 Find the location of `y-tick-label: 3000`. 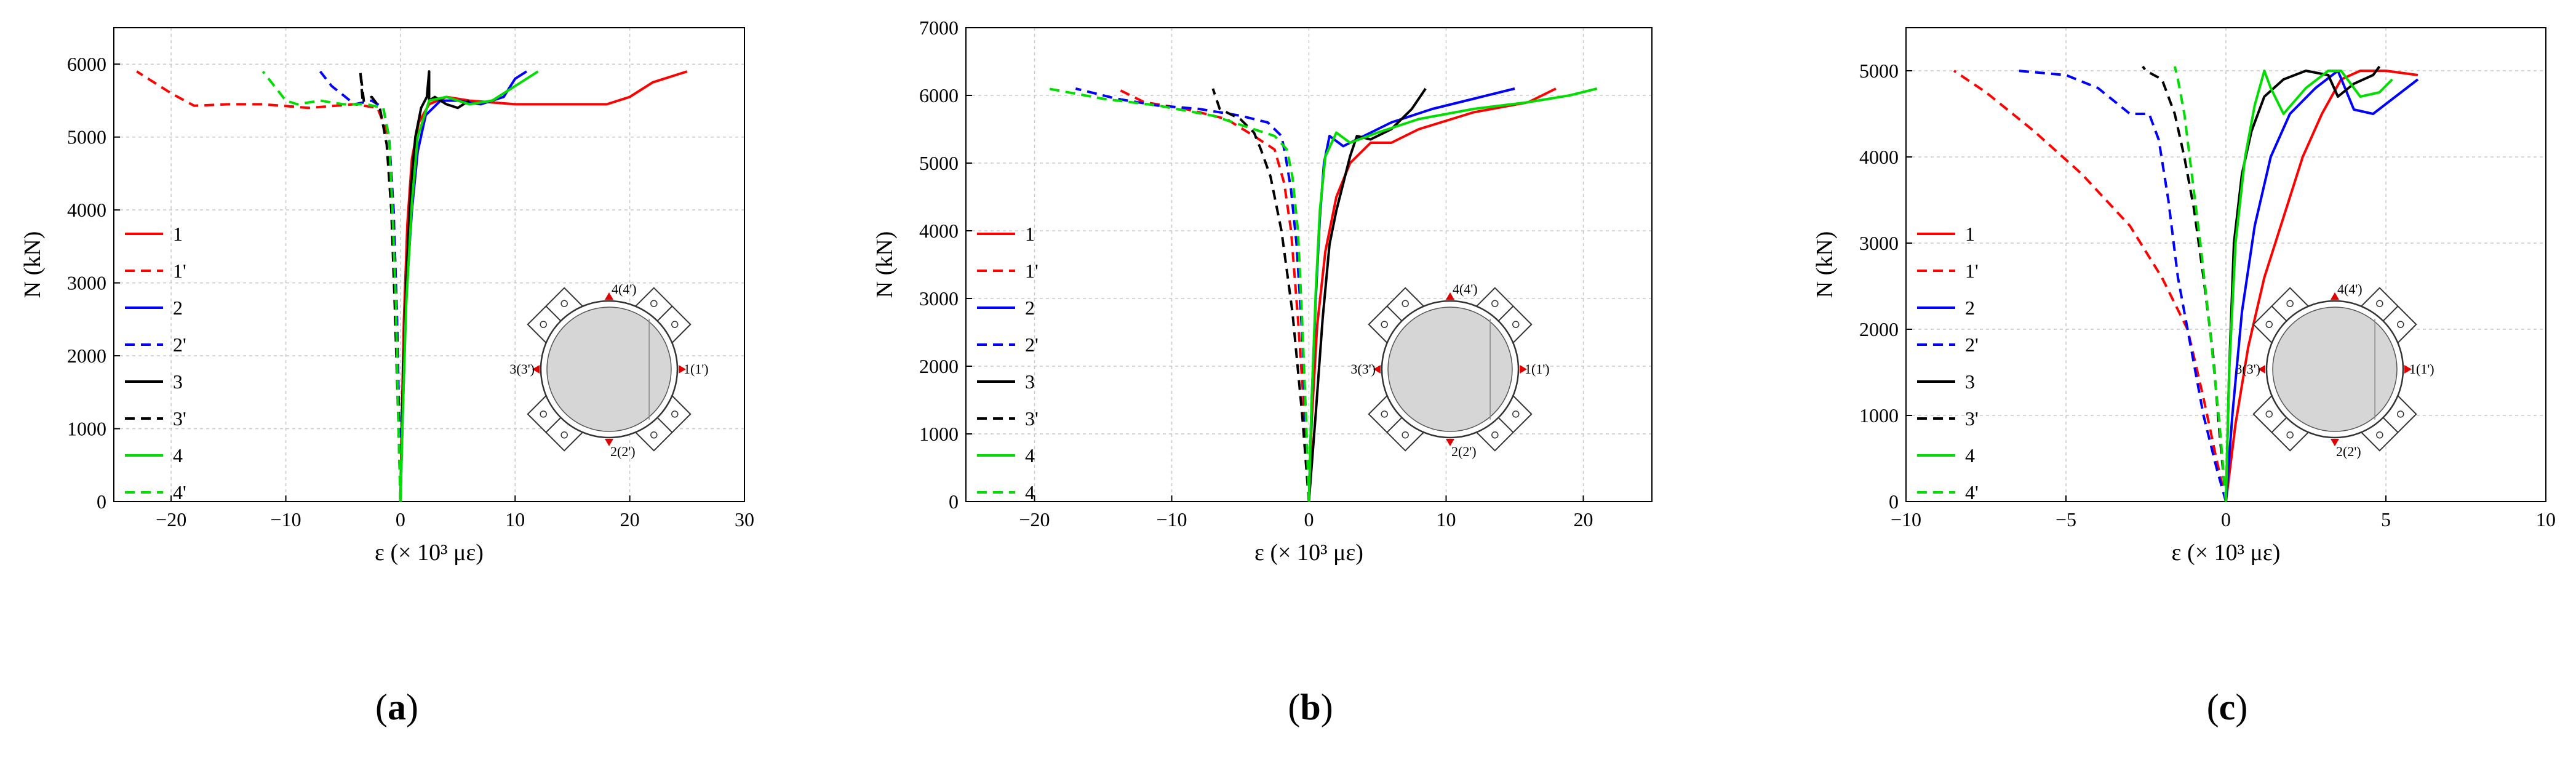

y-tick-label: 3000 is located at coordinates (939, 298).